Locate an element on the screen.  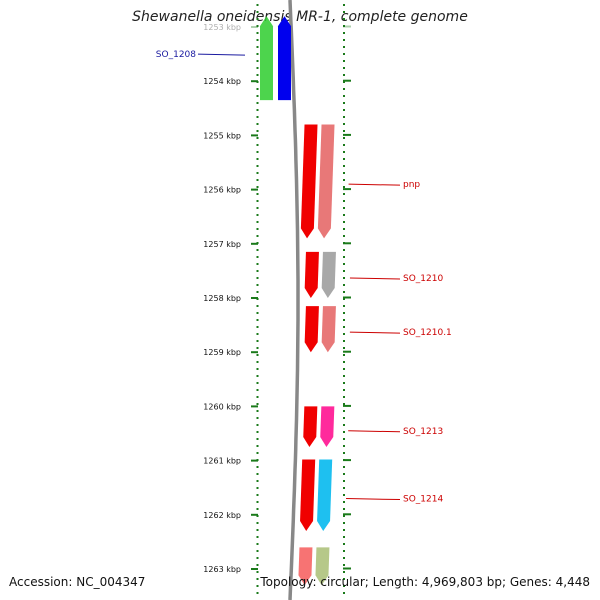
gene-label: SO_1210.1 is located at coordinates (427, 333).